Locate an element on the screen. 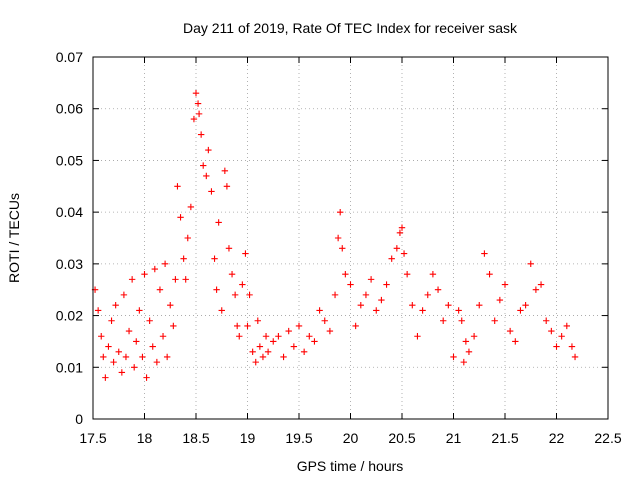  y-tick-label: 0.01 is located at coordinates (69, 367).